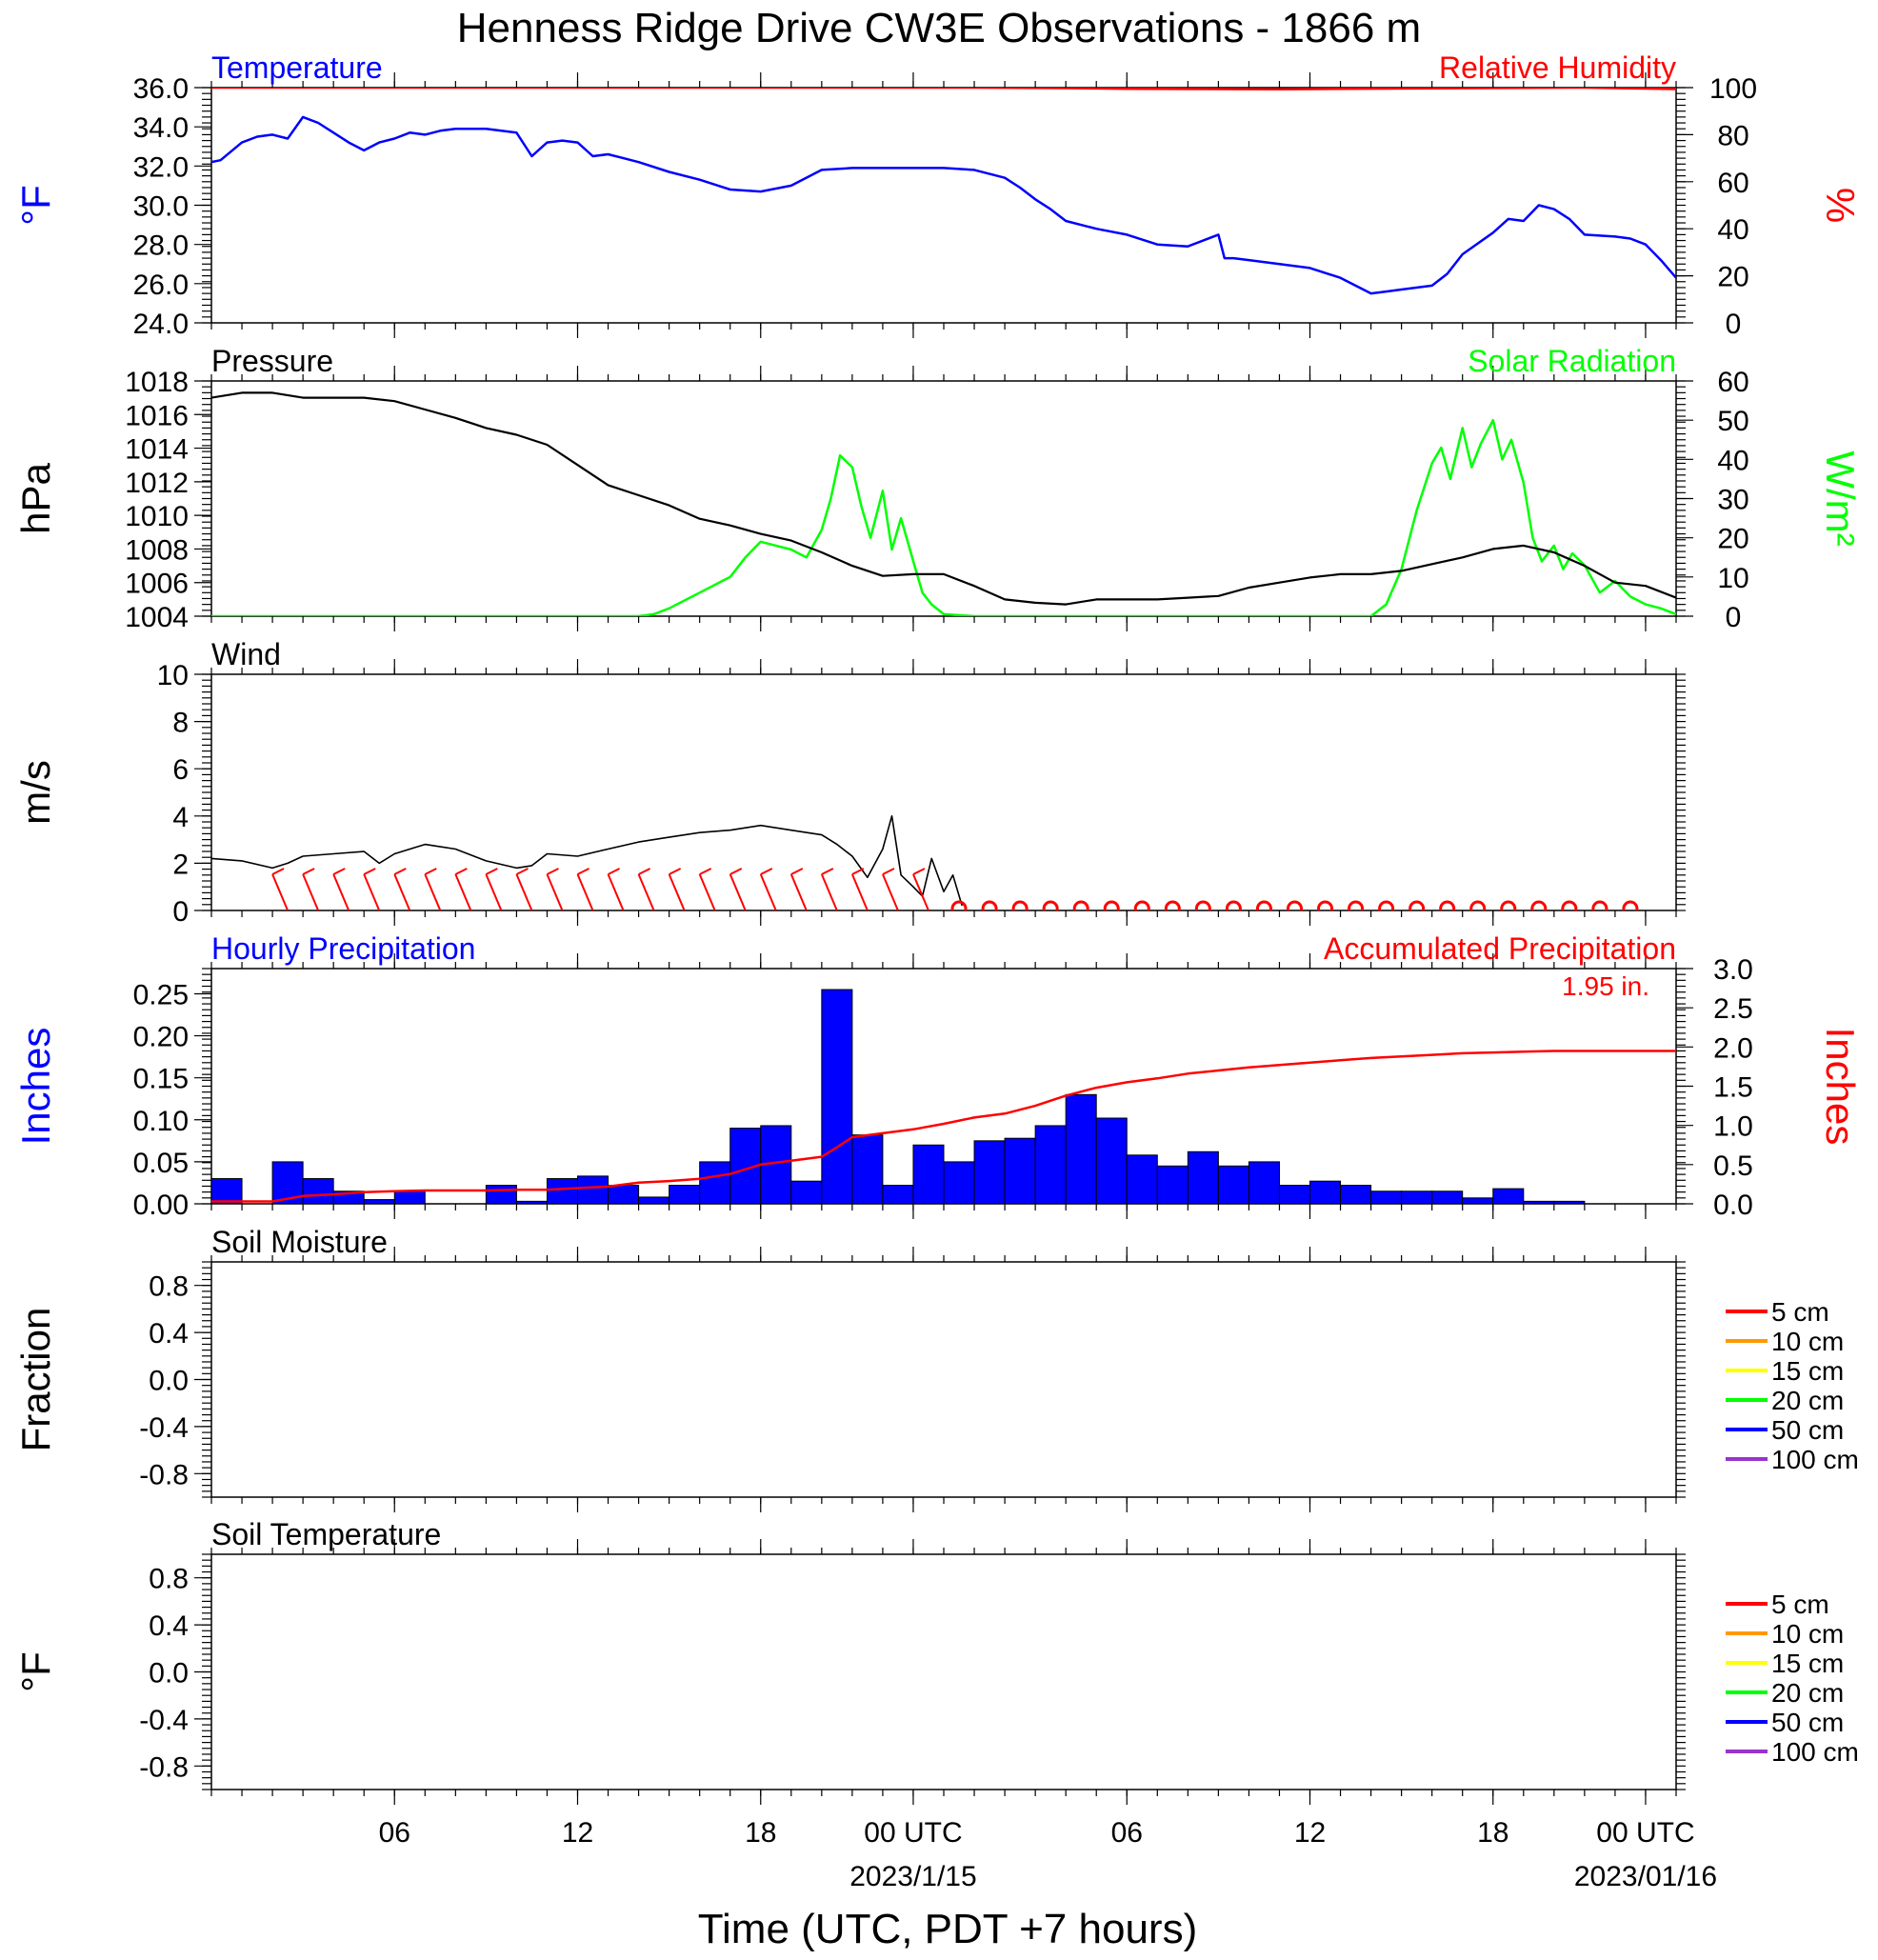 This screenshot has height=1960, width=1878. What do you see at coordinates (1840, 205) in the screenshot?
I see `temperature-ylabel-right: %` at bounding box center [1840, 205].